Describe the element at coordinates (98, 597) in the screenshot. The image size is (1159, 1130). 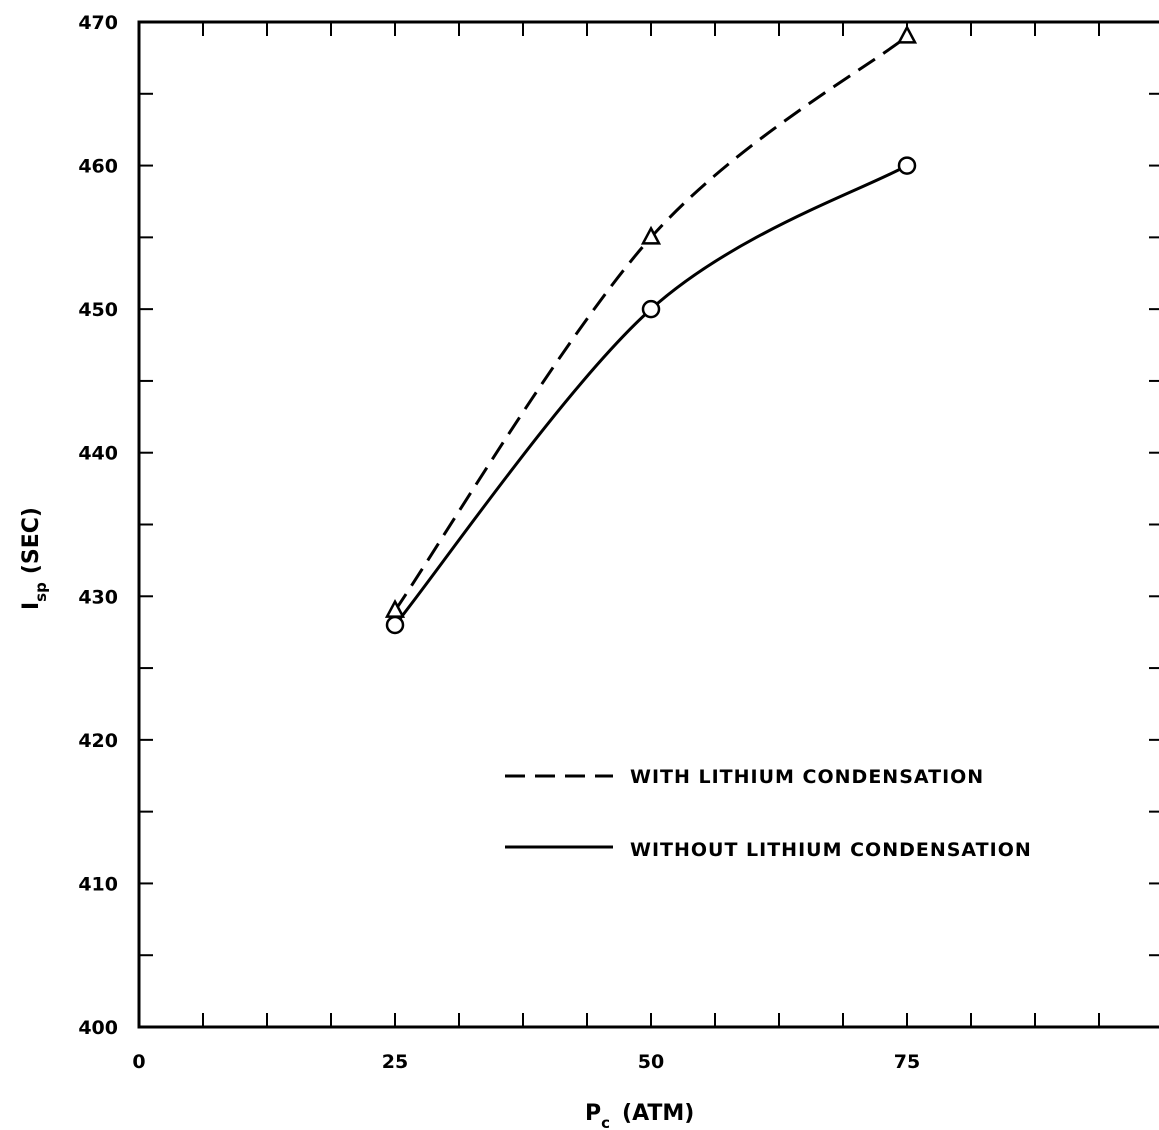
I see `y-tick-label: 430` at that location.